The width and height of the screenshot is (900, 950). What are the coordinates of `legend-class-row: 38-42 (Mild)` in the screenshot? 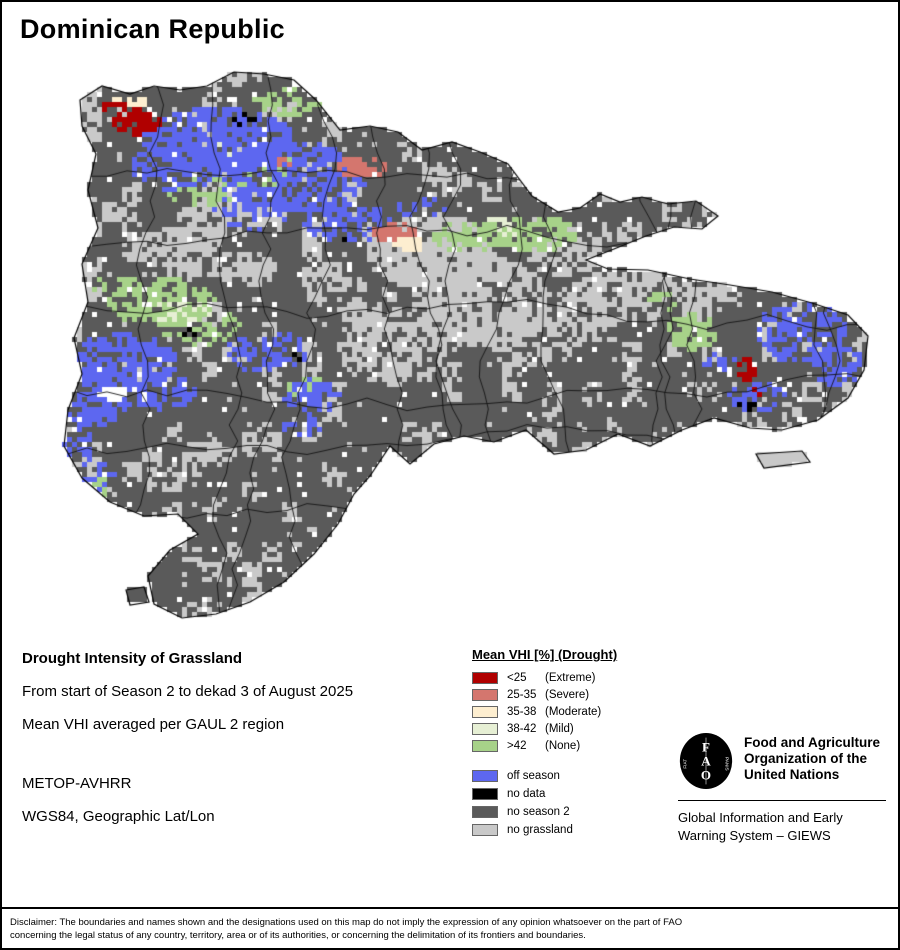 It's located at (544, 728).